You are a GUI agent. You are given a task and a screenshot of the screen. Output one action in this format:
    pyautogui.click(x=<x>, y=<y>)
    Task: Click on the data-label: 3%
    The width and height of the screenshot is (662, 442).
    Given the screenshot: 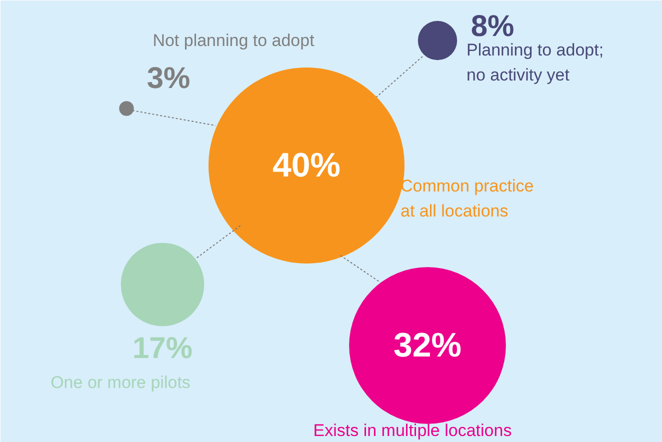 What is the action you would take?
    pyautogui.click(x=168, y=78)
    